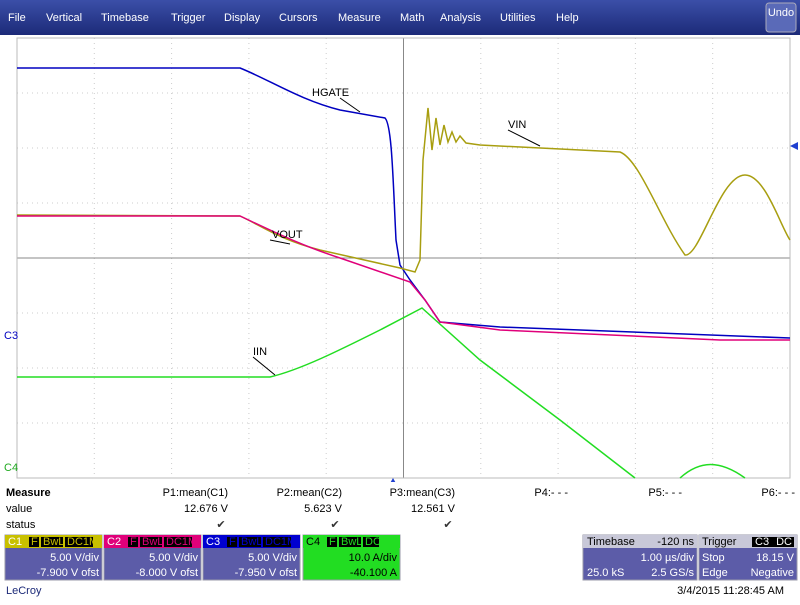  What do you see at coordinates (298, 18) in the screenshot?
I see `menu-item: Cursors` at bounding box center [298, 18].